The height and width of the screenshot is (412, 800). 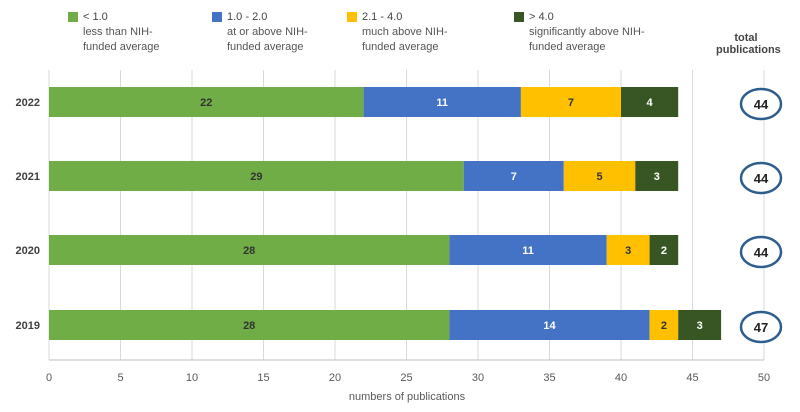 I want to click on legend-text-2: 2.1 - 4.0 much above NIH-funded average, so click(x=405, y=32).